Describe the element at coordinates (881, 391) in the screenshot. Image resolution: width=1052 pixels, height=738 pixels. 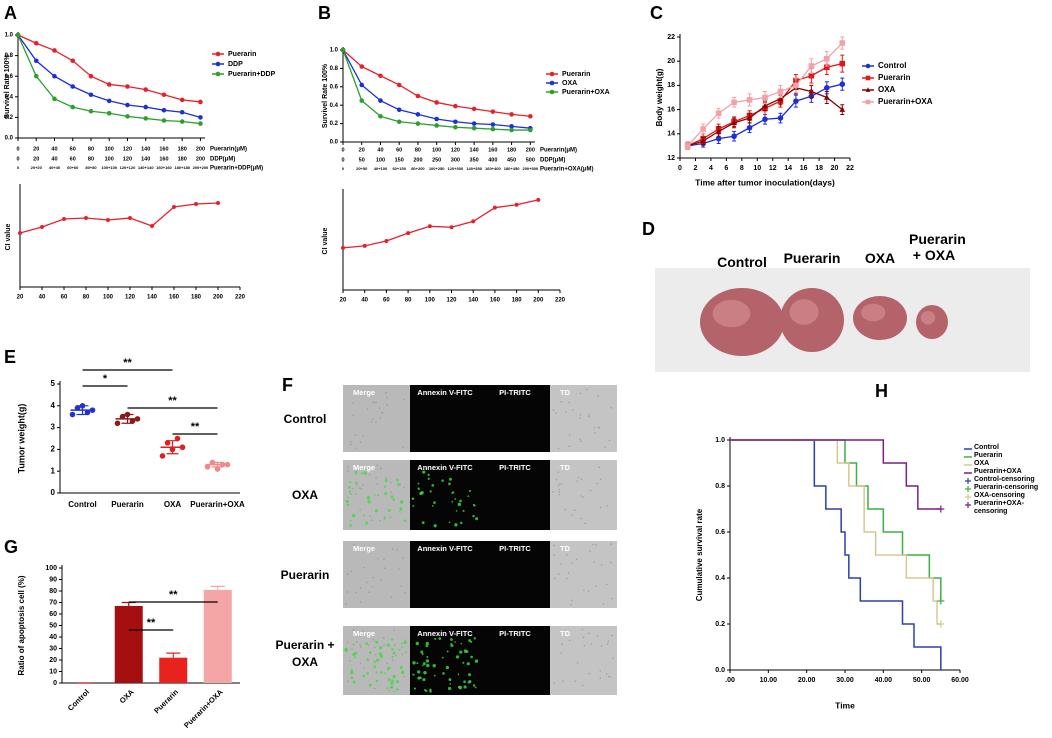
I see `panel-letter: H` at that location.